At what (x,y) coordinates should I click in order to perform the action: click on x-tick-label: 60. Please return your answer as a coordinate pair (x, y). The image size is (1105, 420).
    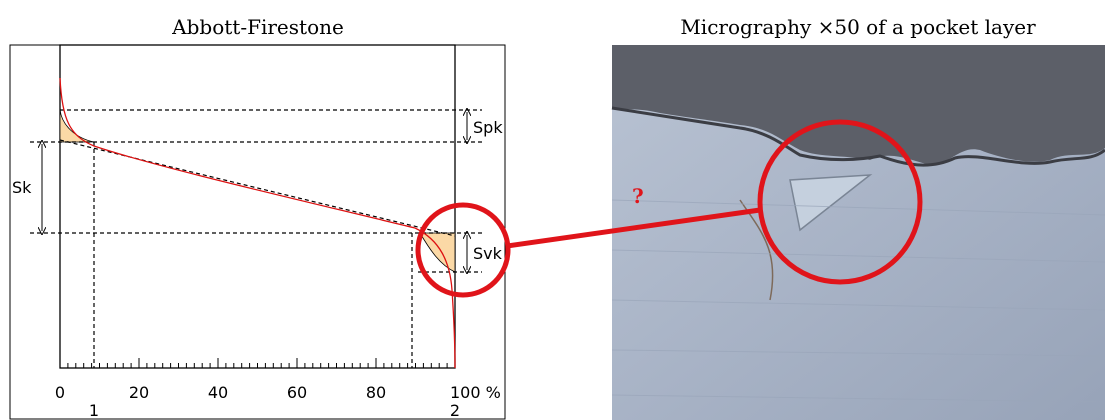
    Looking at the image, I should click on (297, 392).